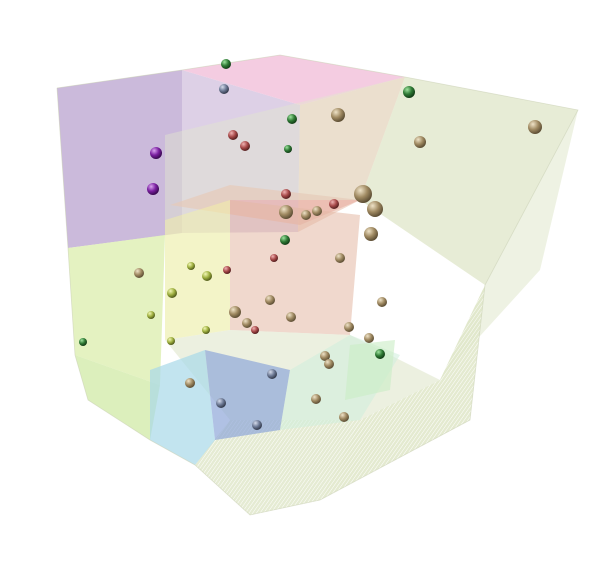  I want to click on sage-right-panel, so click(469, 181).